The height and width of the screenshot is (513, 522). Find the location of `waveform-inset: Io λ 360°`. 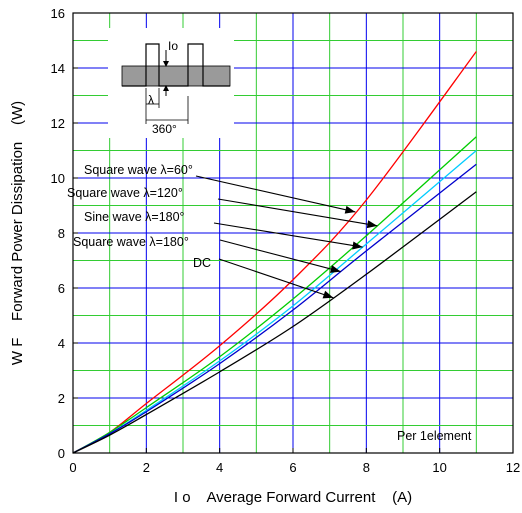

waveform-inset: Io λ 360° is located at coordinates (171, 83).